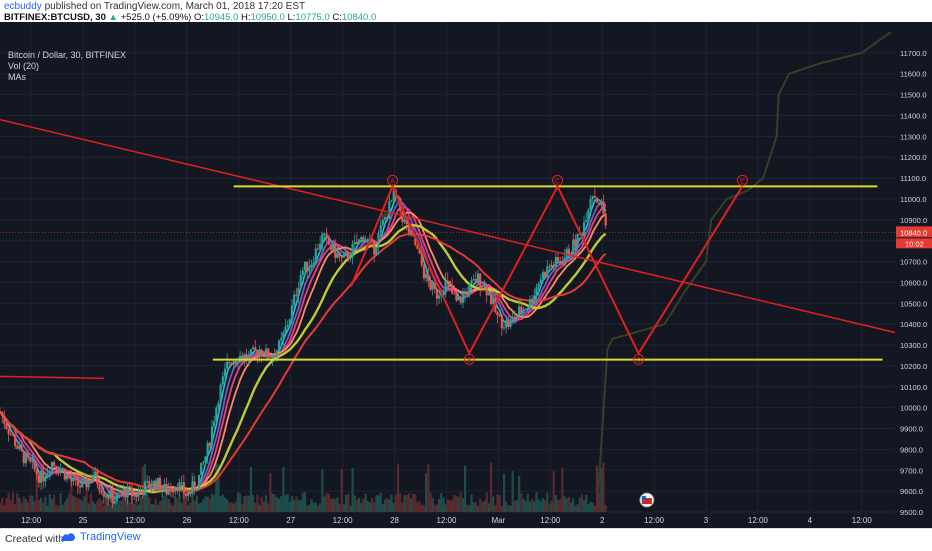 The image size is (932, 551). I want to click on short-red-line, so click(52, 377).